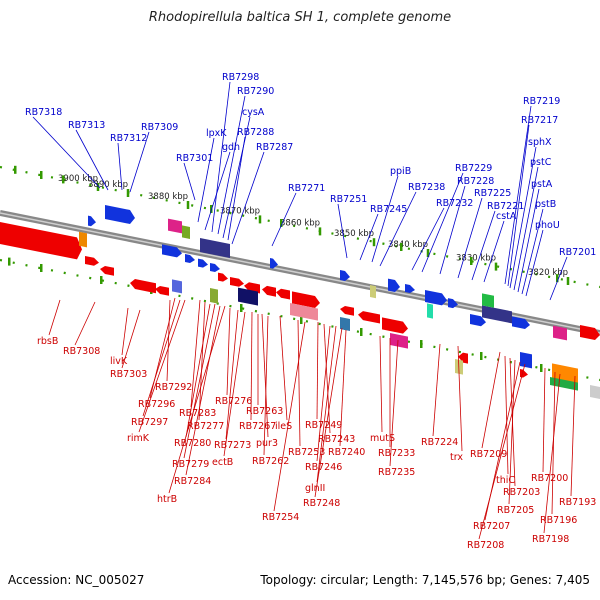 The image size is (600, 600). What do you see at coordinates (548, 273) in the screenshot?
I see `kbp-tick-label: 3820 kbp` at bounding box center [548, 273].